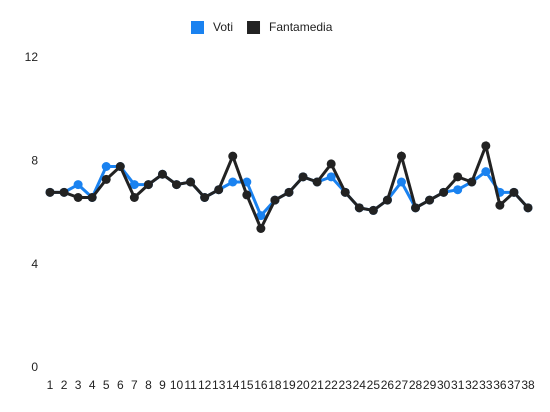 The width and height of the screenshot is (550, 412). What do you see at coordinates (301, 27) in the screenshot?
I see `legend-label: Fantamedia` at bounding box center [301, 27].